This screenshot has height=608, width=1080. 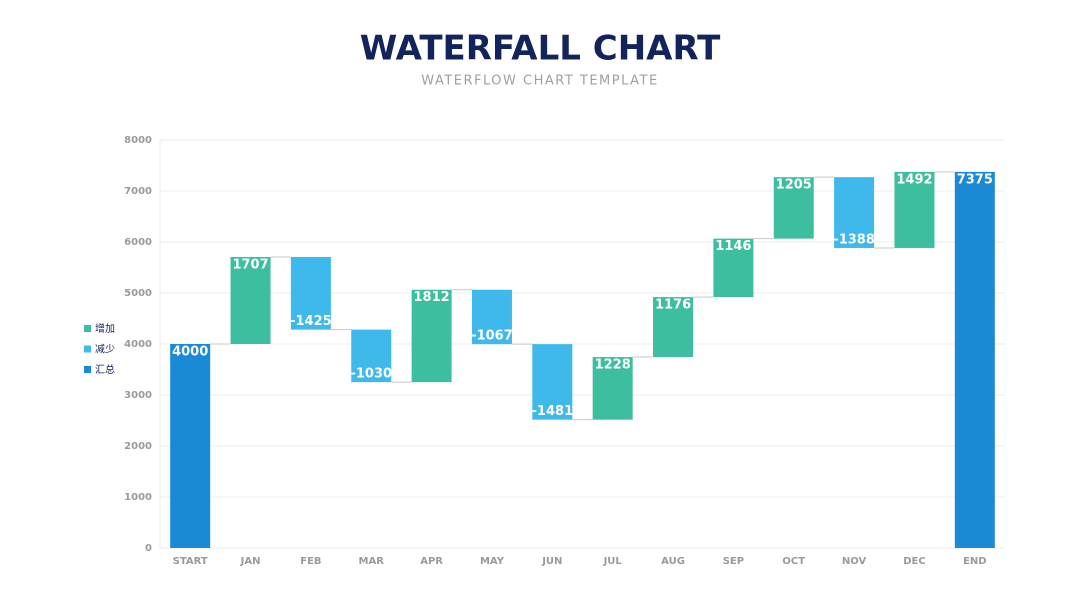 I want to click on x-tick-label: JUL, so click(x=613, y=561).